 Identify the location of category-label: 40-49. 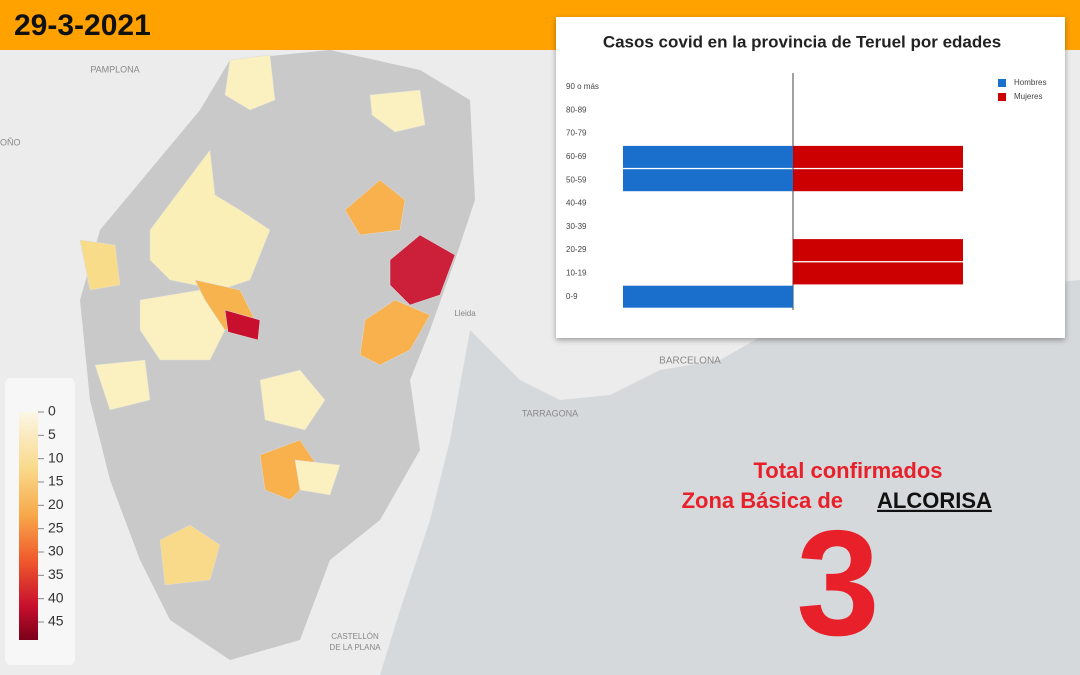
(576, 203).